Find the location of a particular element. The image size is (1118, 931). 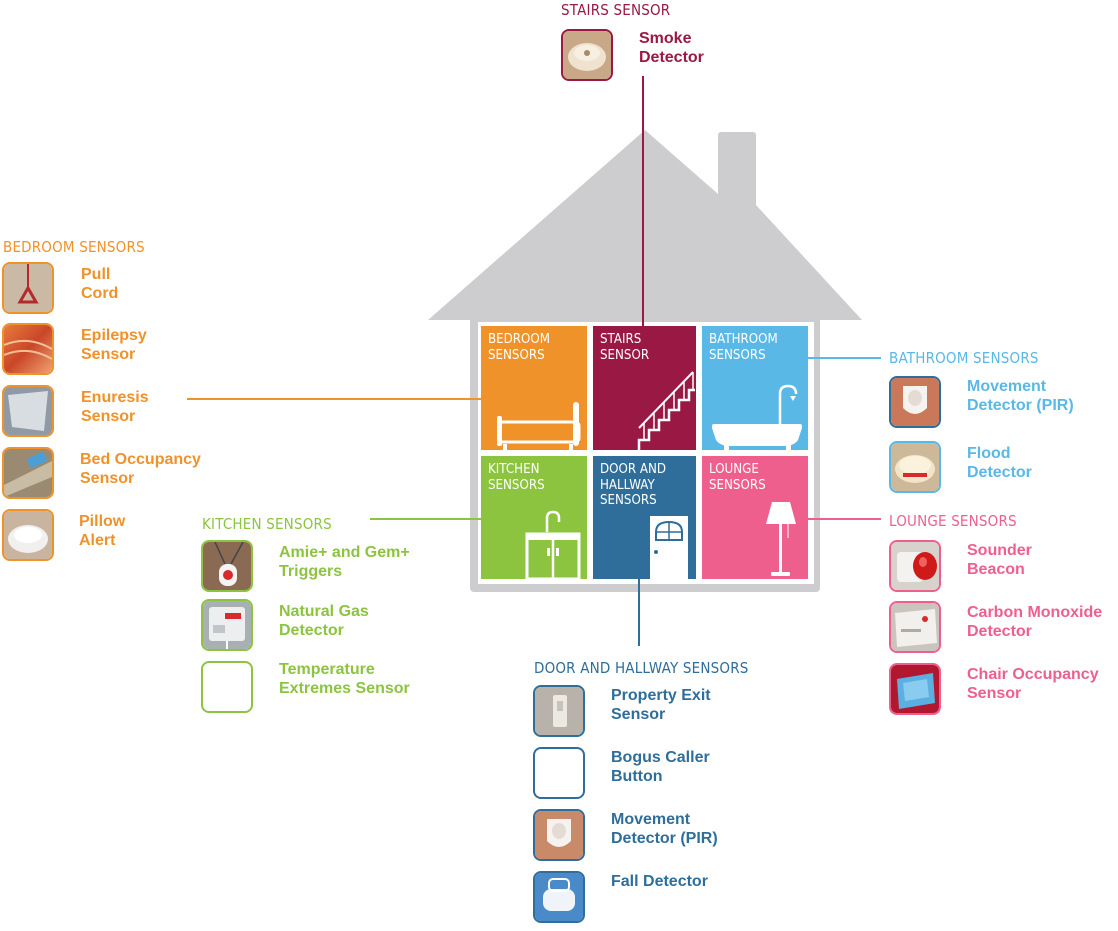

sensor-item-co-detector: Carbon Monoxide Detector is located at coordinates (1003, 629).